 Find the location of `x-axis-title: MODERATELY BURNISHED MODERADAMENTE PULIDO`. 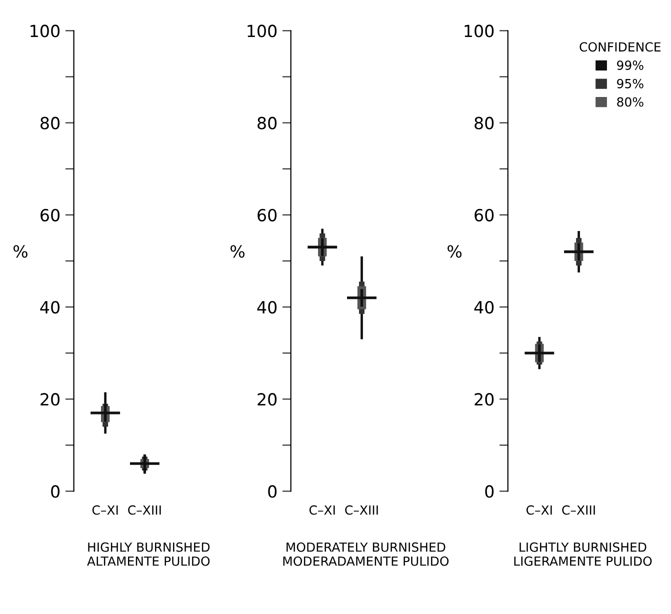

x-axis-title: MODERATELY BURNISHED MODERADAMENTE PULIDO is located at coordinates (366, 554).